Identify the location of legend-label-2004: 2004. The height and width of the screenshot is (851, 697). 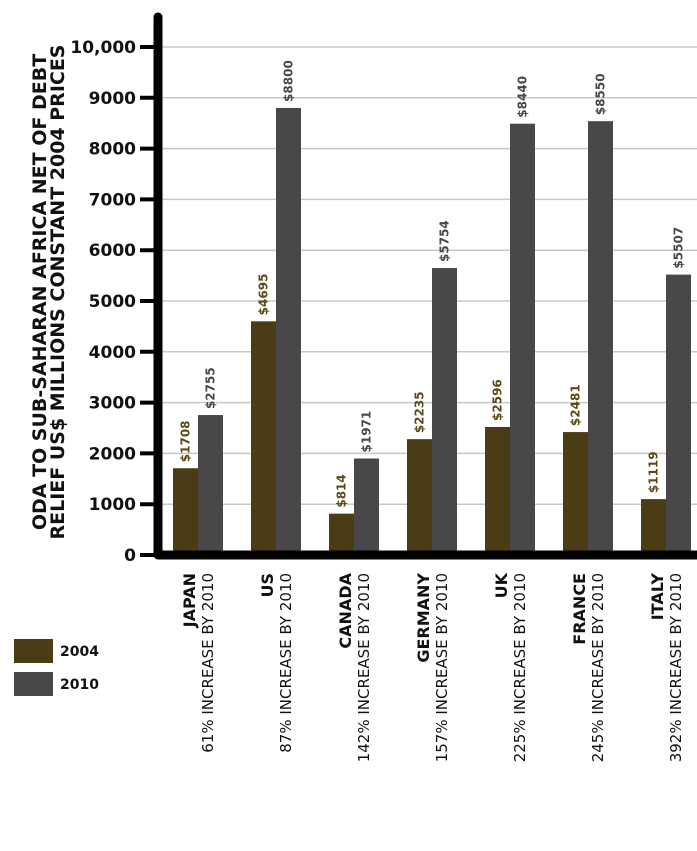
(79, 652).